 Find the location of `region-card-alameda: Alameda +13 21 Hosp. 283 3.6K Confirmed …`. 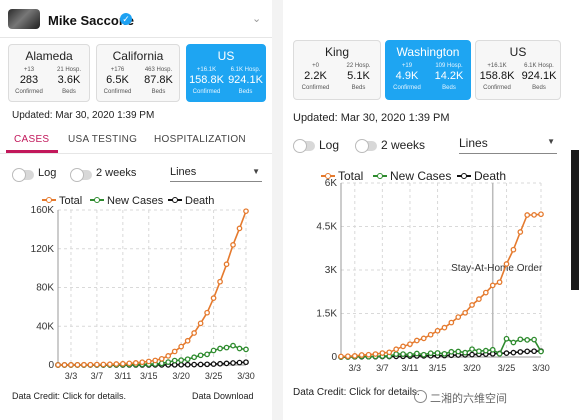

region-card-alameda: Alameda +13 21 Hosp. 283 3.6K Confirmed … is located at coordinates (49, 73).